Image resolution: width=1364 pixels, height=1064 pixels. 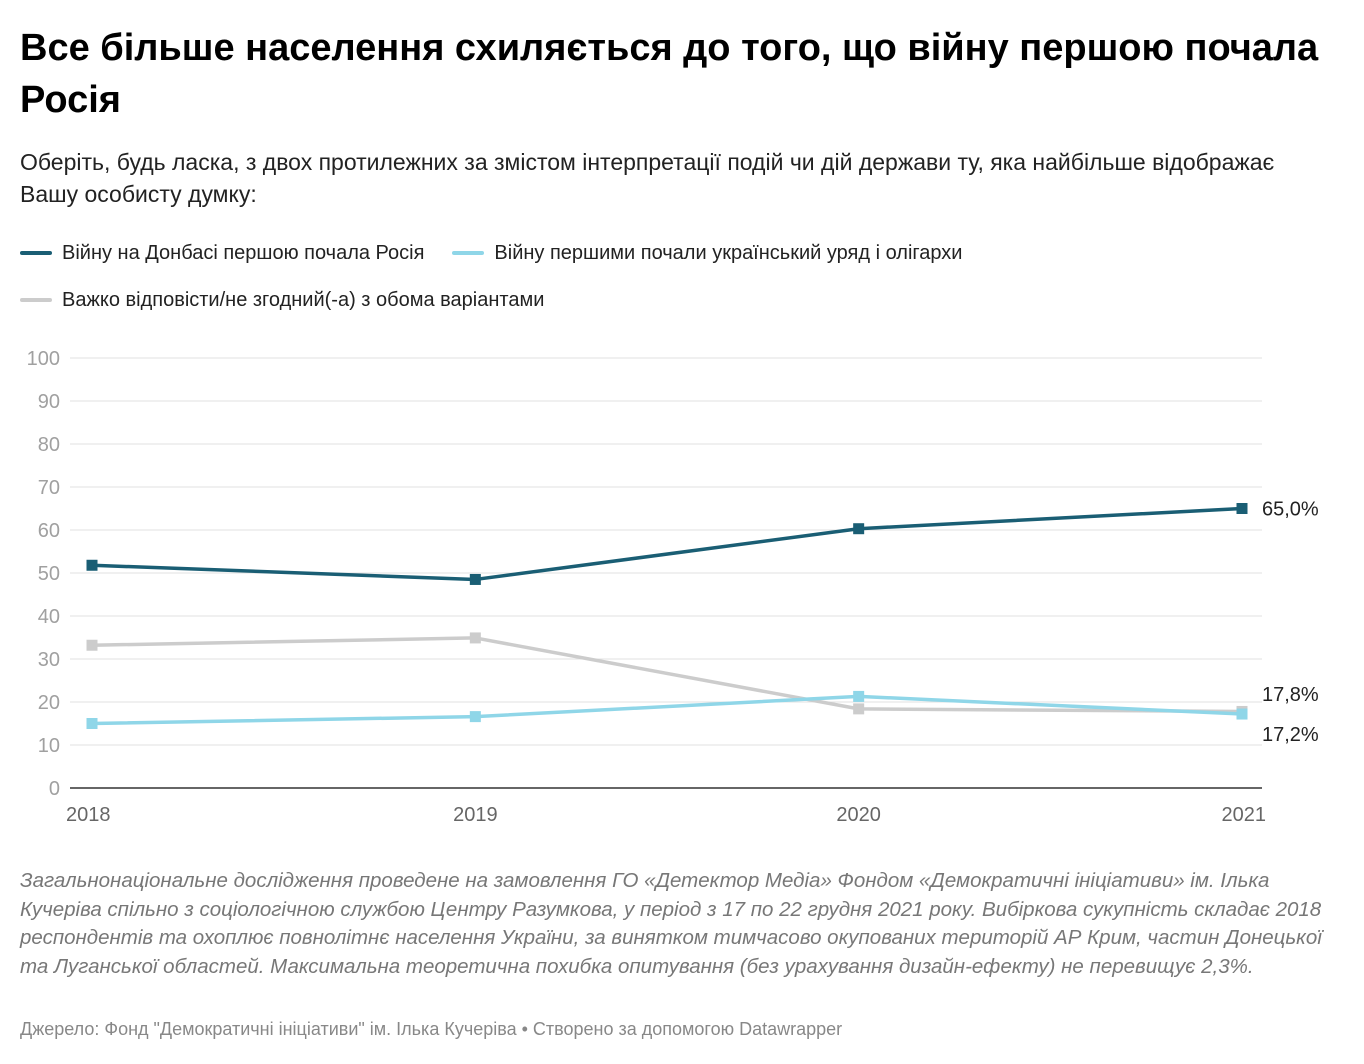 What do you see at coordinates (859, 696) in the screenshot?
I see `data-point-1-2020` at bounding box center [859, 696].